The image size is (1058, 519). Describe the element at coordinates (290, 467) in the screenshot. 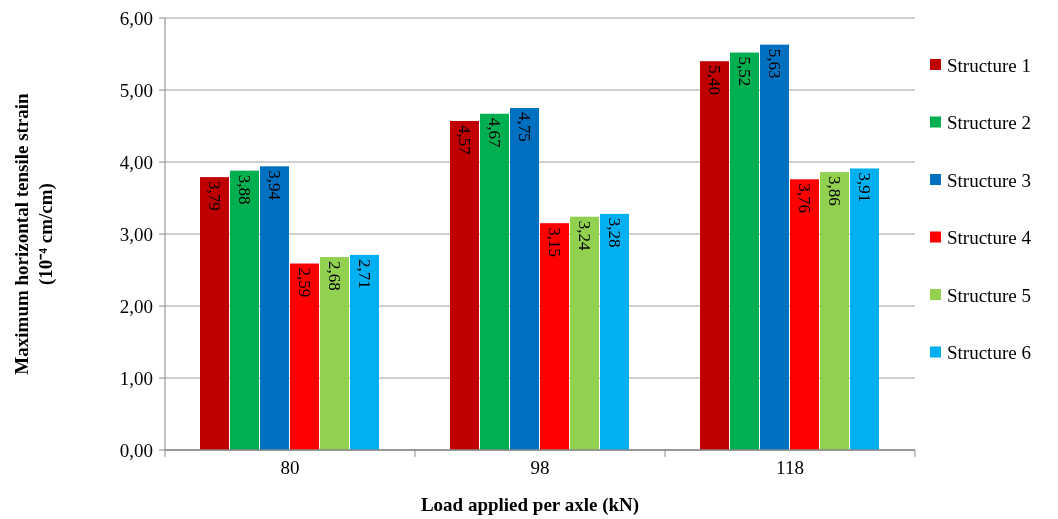

I see `x-tick-label: 80` at that location.